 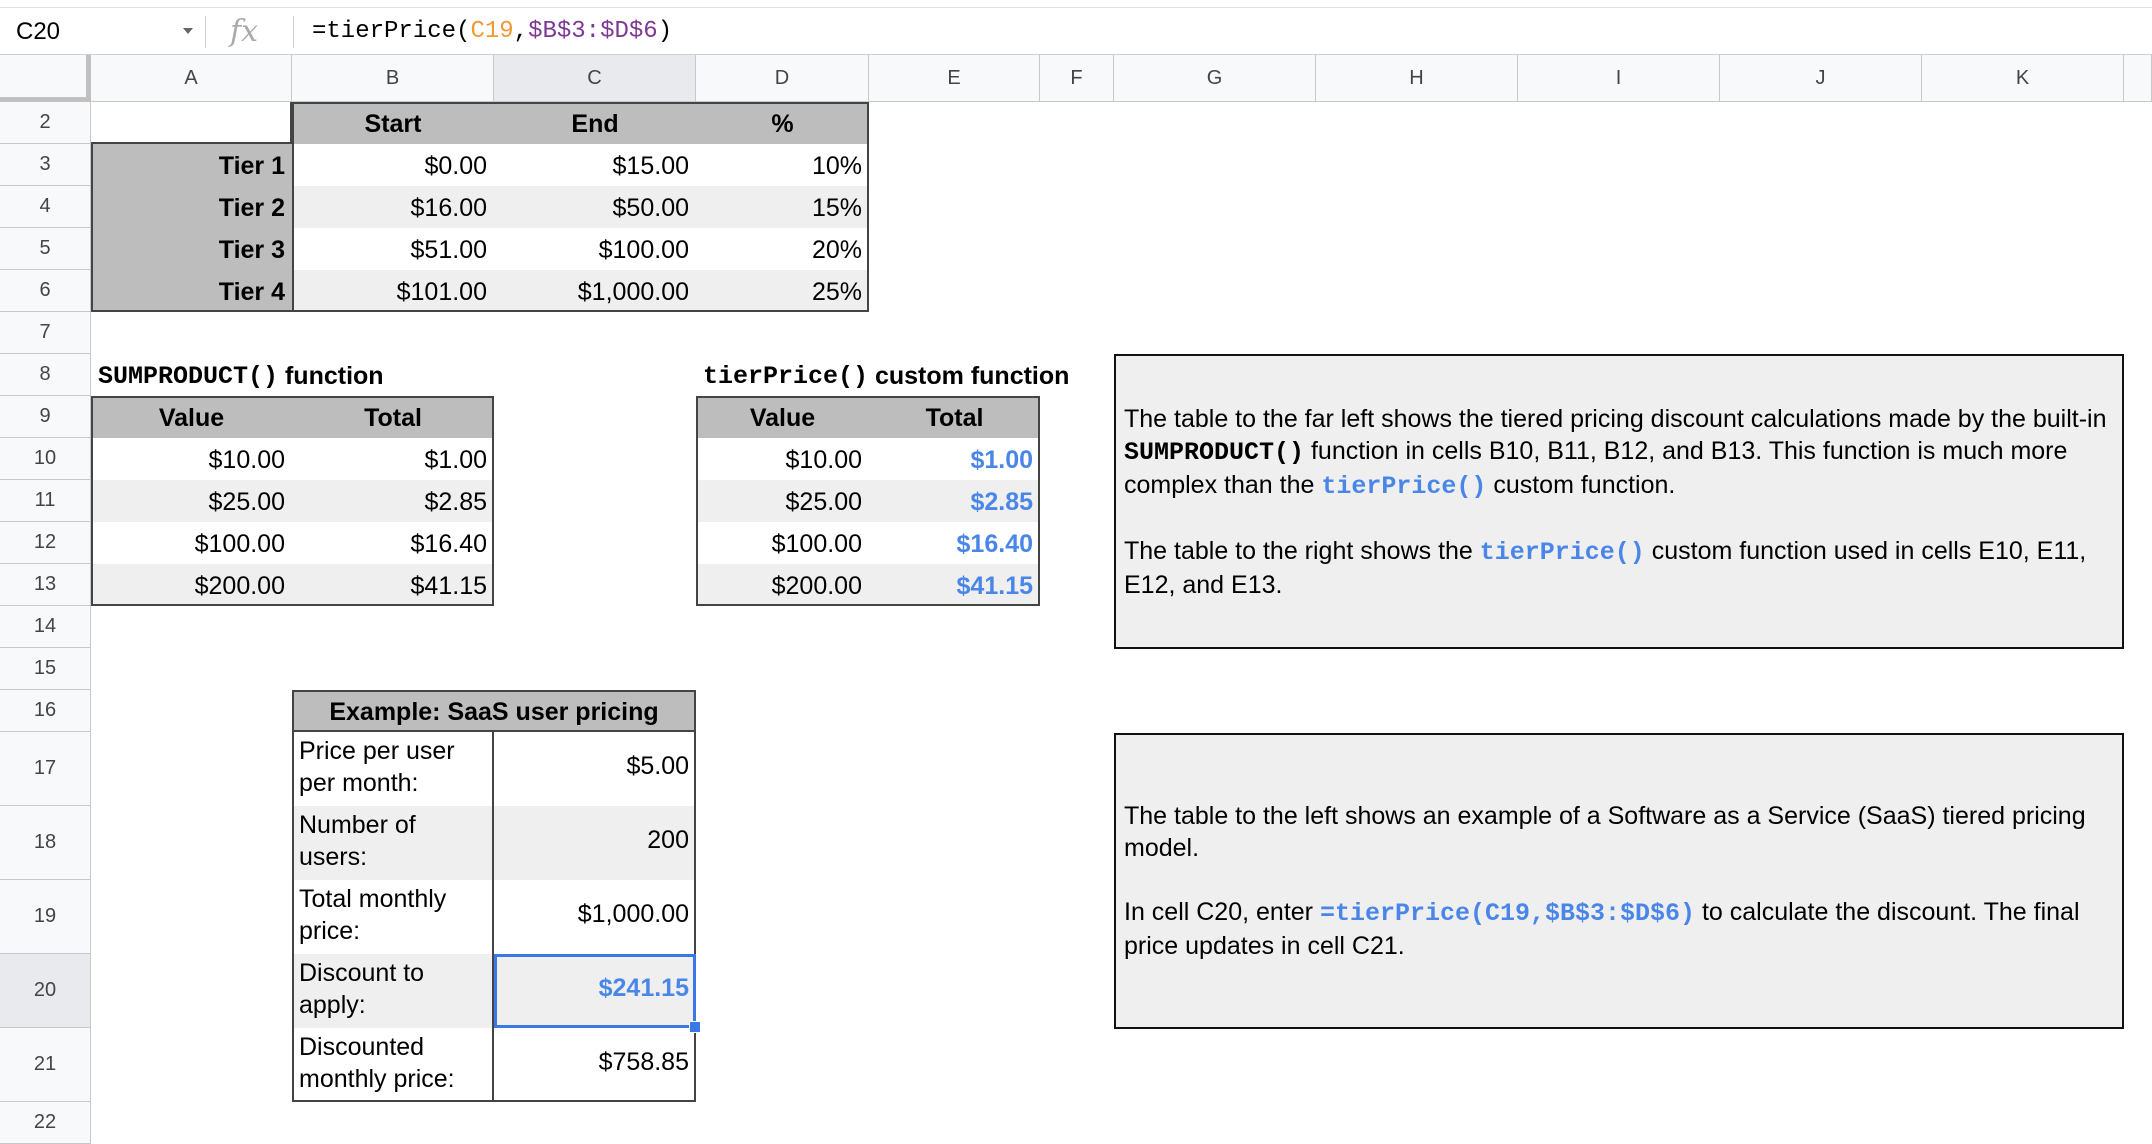 I want to click on column-header, so click(x=2138, y=78).